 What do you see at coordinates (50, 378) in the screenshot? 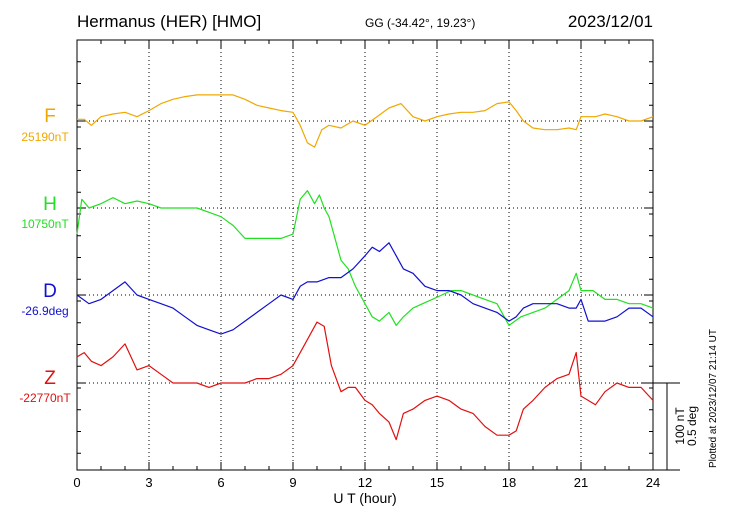
I see `series-label-z: Z` at bounding box center [50, 378].